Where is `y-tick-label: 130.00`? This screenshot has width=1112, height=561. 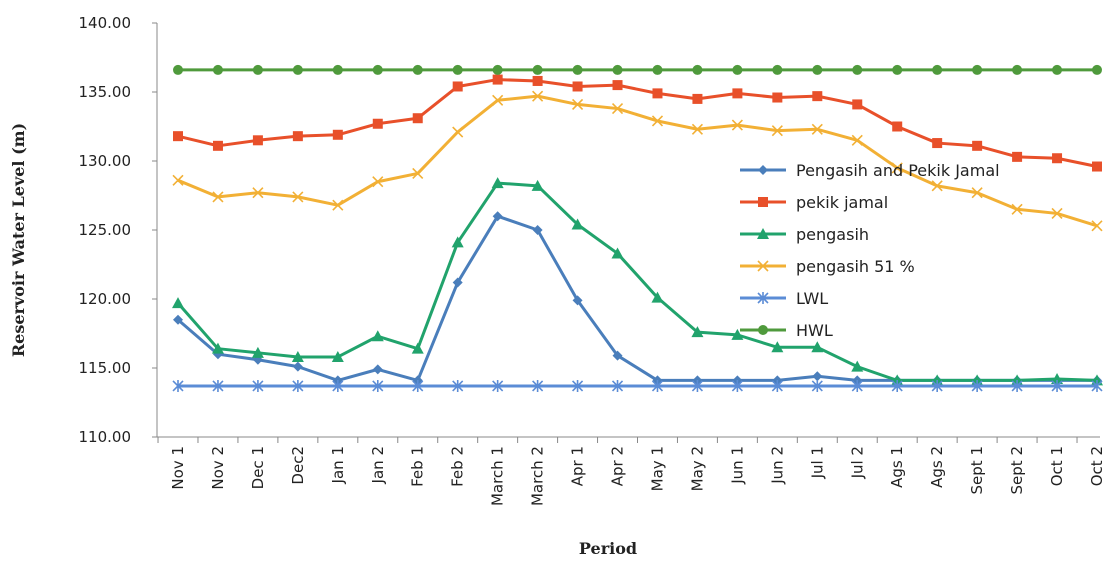
y-tick-label: 130.00 is located at coordinates (105, 161).